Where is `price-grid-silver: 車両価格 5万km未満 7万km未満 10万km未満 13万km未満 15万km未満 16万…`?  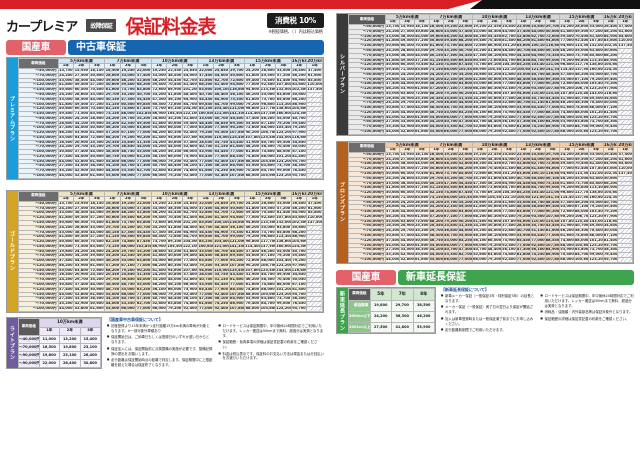 price-grid-silver: 車両価格 5万km未満 7万km未満 10万km未満 13万km未満 15万km未満 16万… is located at coordinates (490, 74).